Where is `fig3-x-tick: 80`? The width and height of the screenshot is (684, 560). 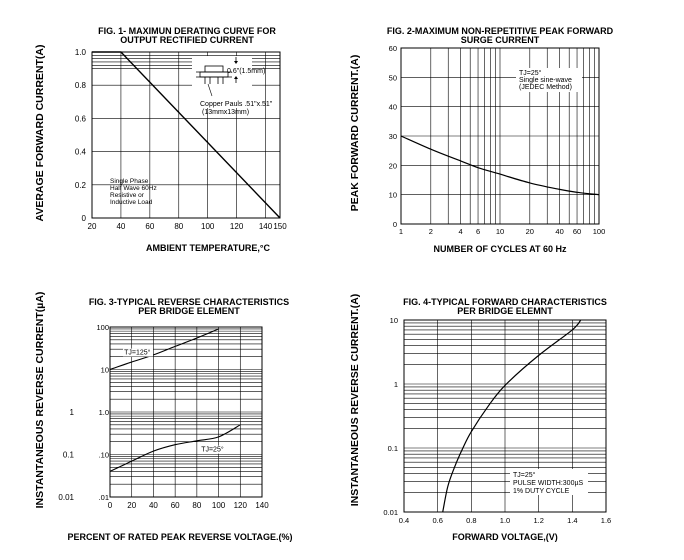
fig3-x-tick: 80 is located at coordinates (196, 505).